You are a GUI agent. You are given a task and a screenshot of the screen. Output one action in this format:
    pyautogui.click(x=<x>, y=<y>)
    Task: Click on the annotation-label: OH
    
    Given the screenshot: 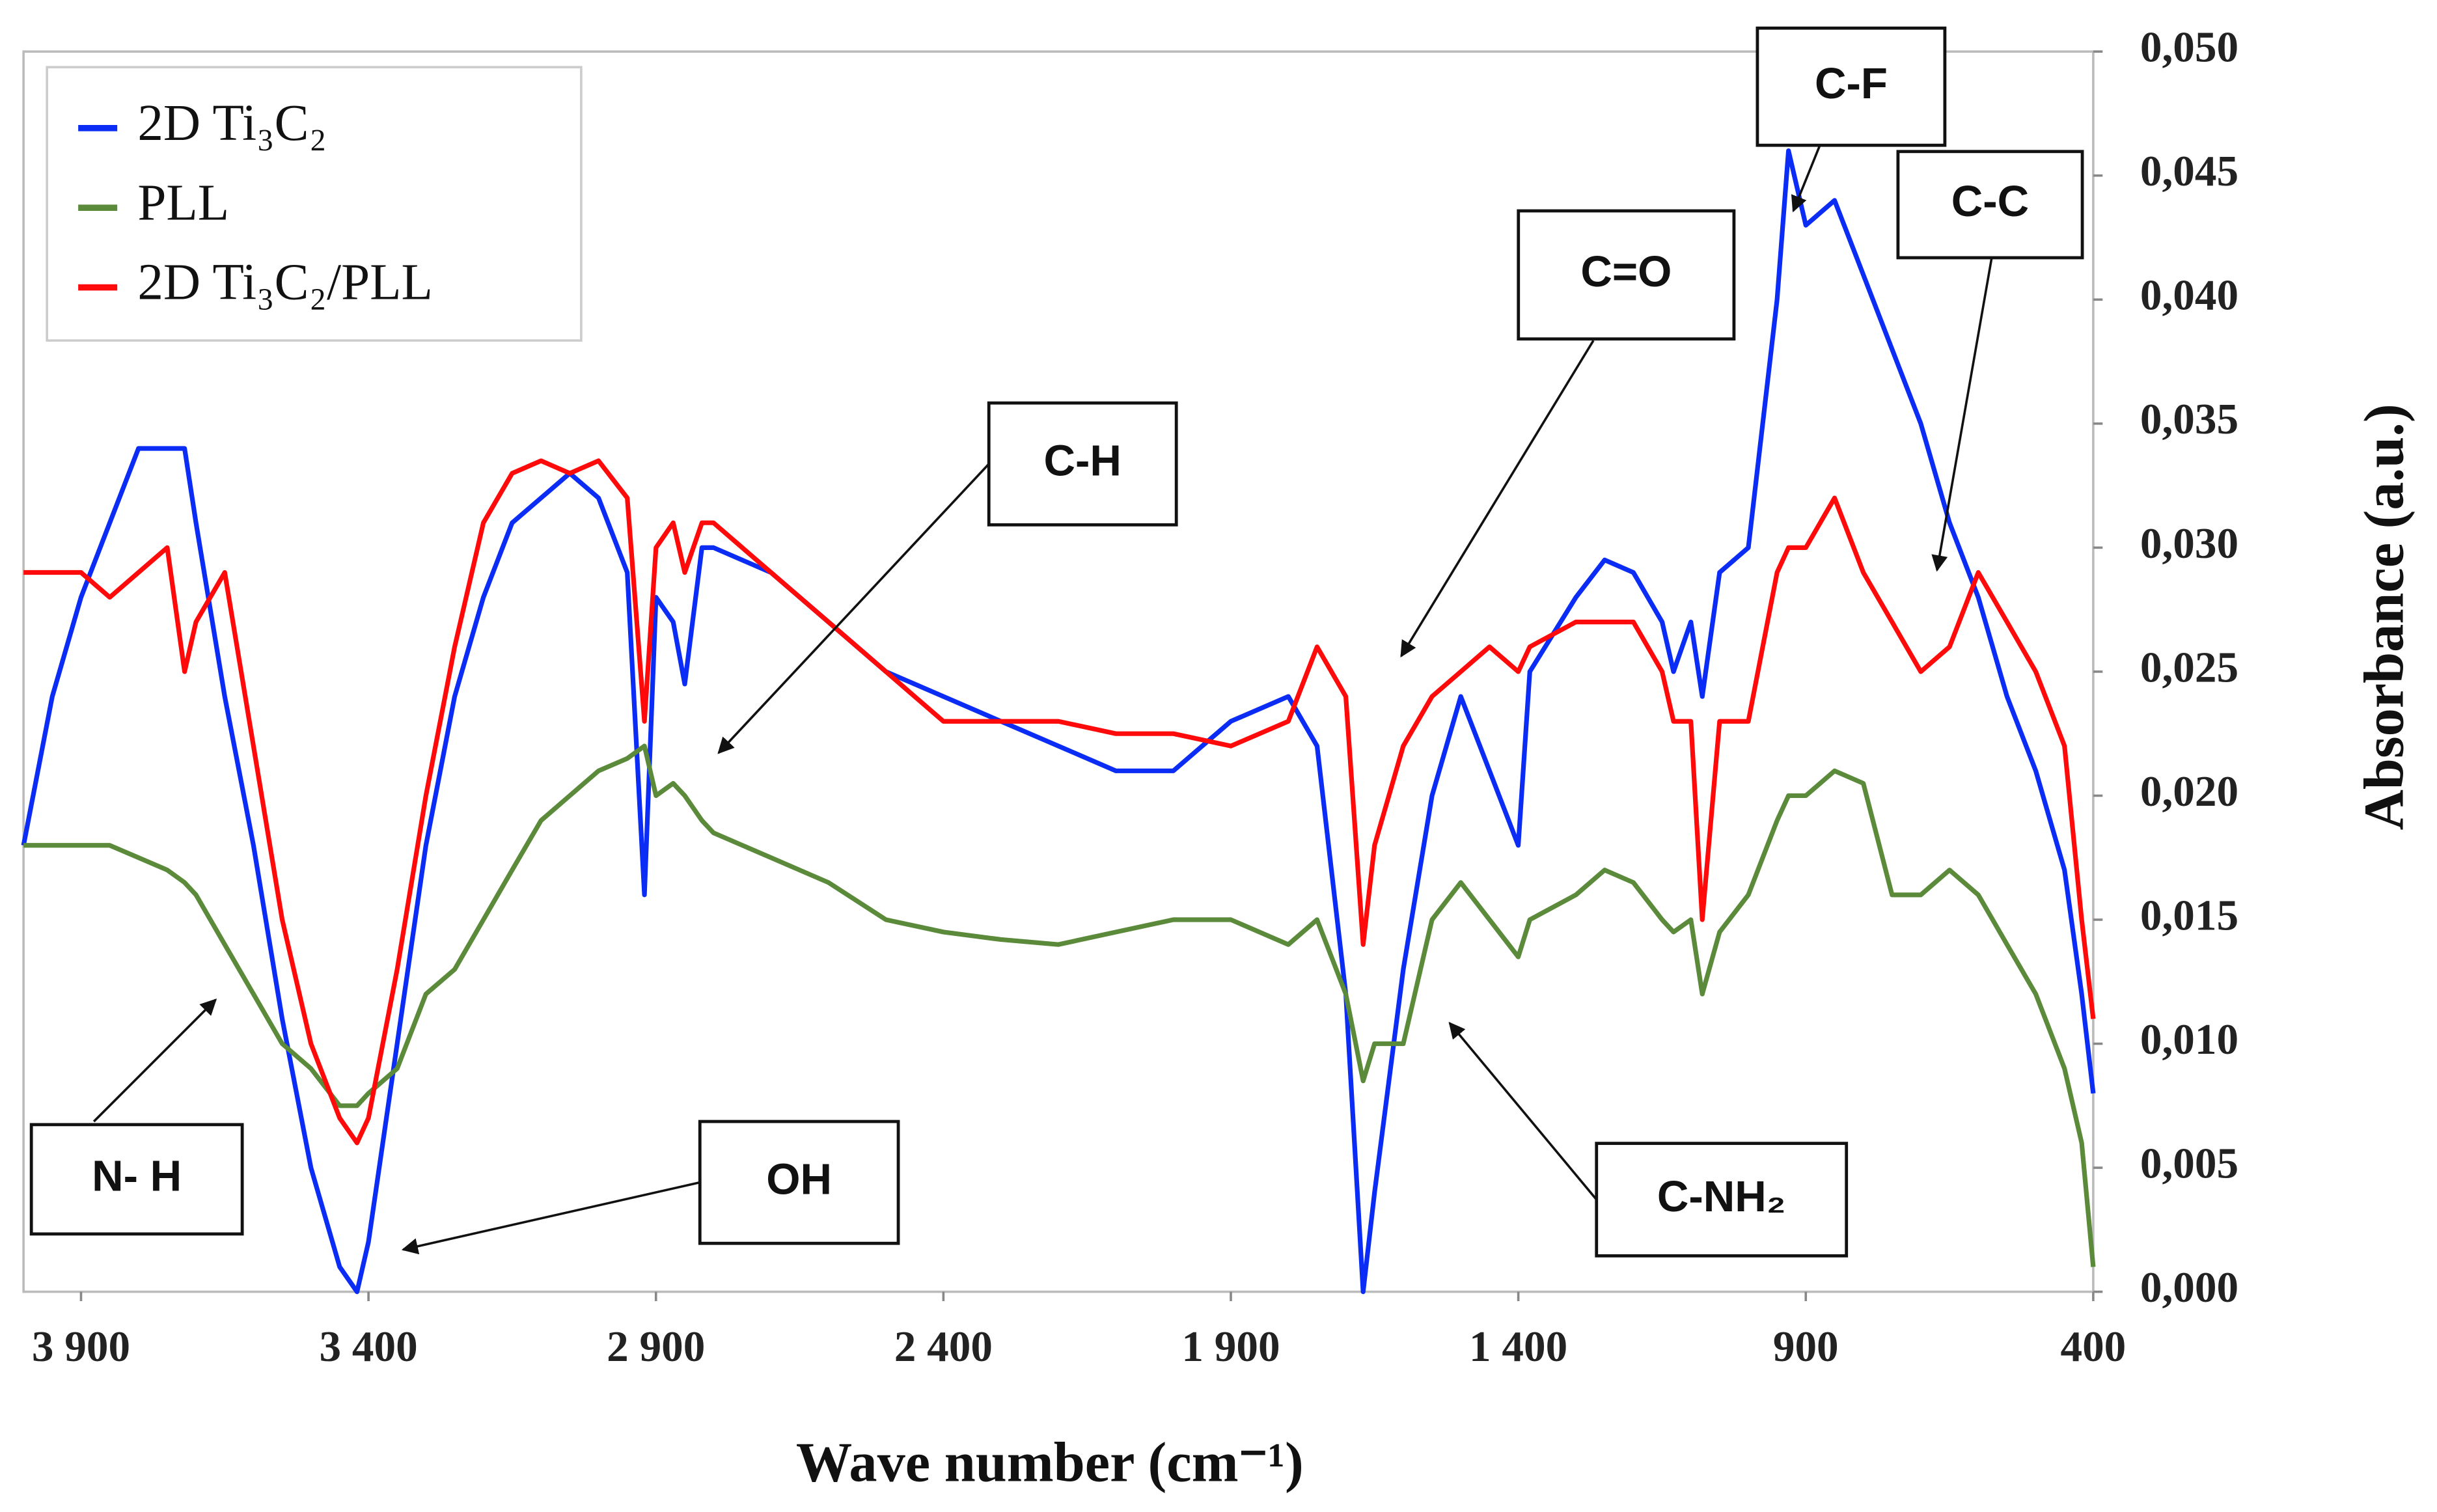 What is the action you would take?
    pyautogui.click(x=799, y=1179)
    